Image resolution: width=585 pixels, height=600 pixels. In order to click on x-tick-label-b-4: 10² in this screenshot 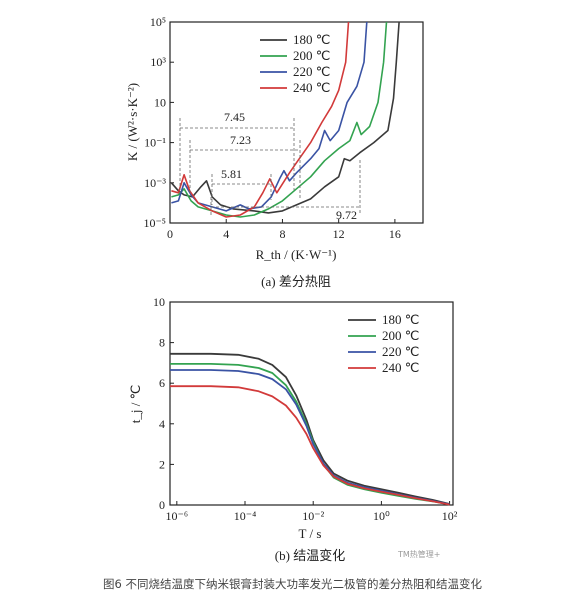, I will do `click(450, 516)`.